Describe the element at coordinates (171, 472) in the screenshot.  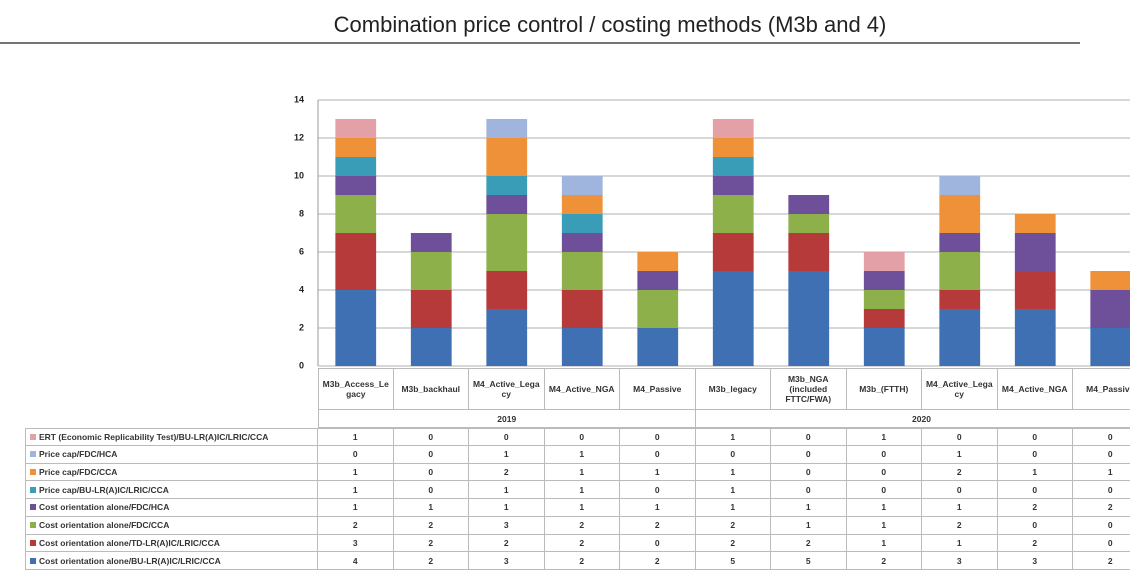
I see `legend-entry: Price cap/FDC/CCA` at that location.